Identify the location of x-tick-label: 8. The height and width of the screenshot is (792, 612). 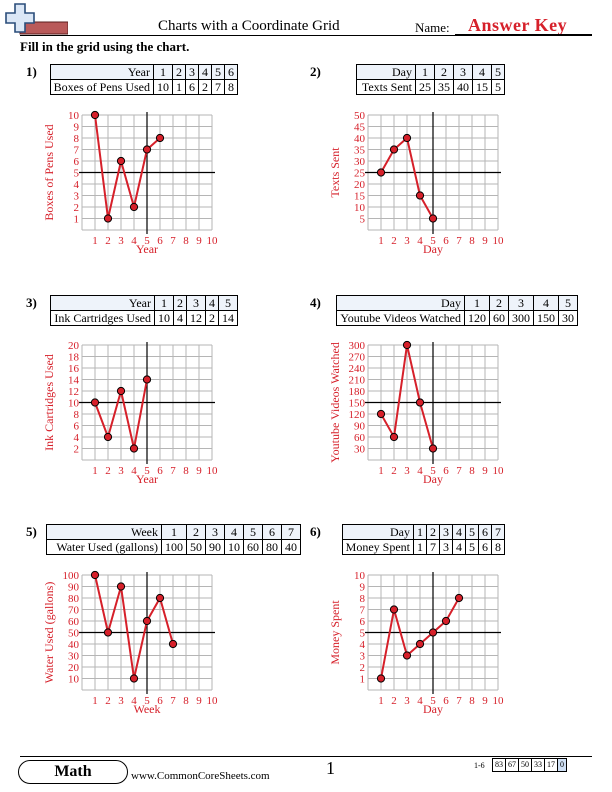
(472, 471).